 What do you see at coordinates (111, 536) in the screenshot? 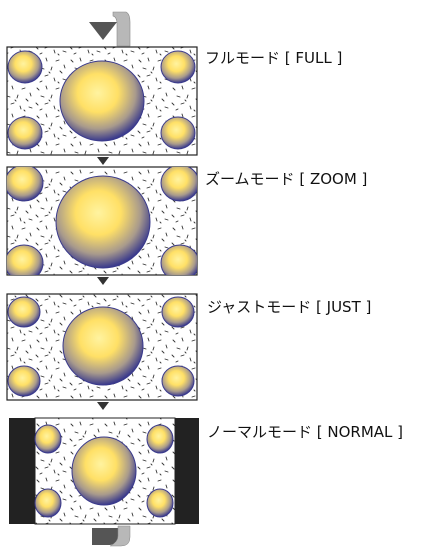
I see `cycle-arrow-bottom-icon` at bounding box center [111, 536].